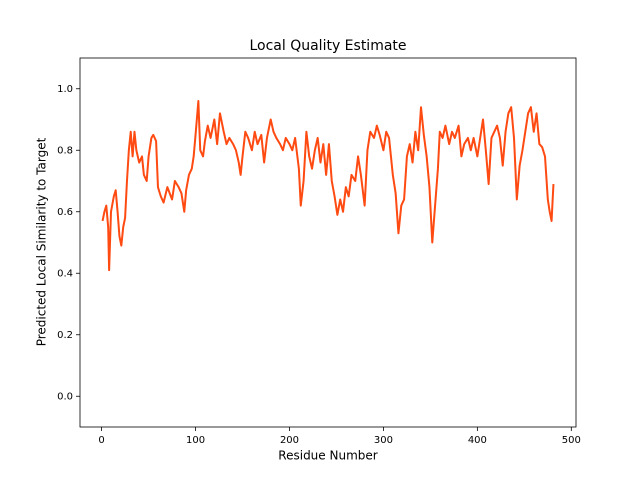 Image resolution: width=640 pixels, height=480 pixels. I want to click on chart-title: Local Quality Estimate, so click(327, 46).